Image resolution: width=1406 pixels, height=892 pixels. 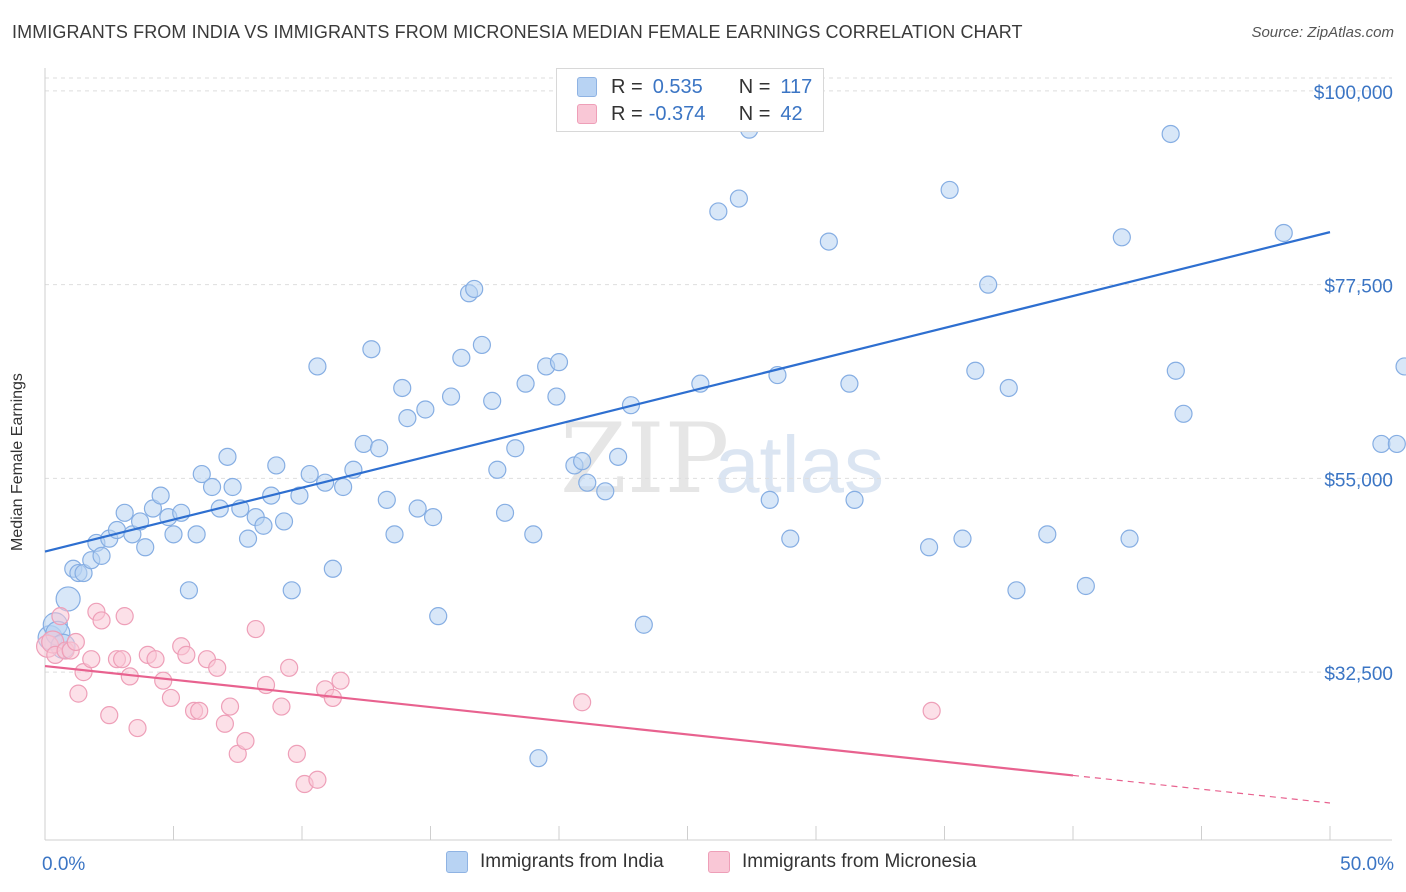 I want to click on legend-swatch-micronesia, so click(x=587, y=114).